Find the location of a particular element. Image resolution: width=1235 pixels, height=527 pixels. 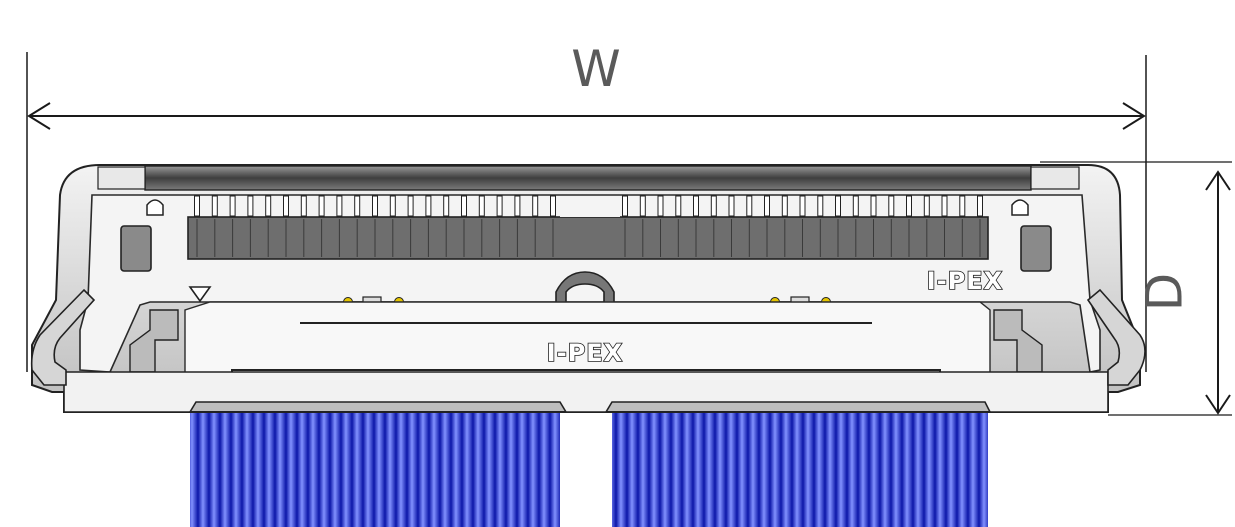

depth-arrowhead-top is located at coordinates (1218, 180).